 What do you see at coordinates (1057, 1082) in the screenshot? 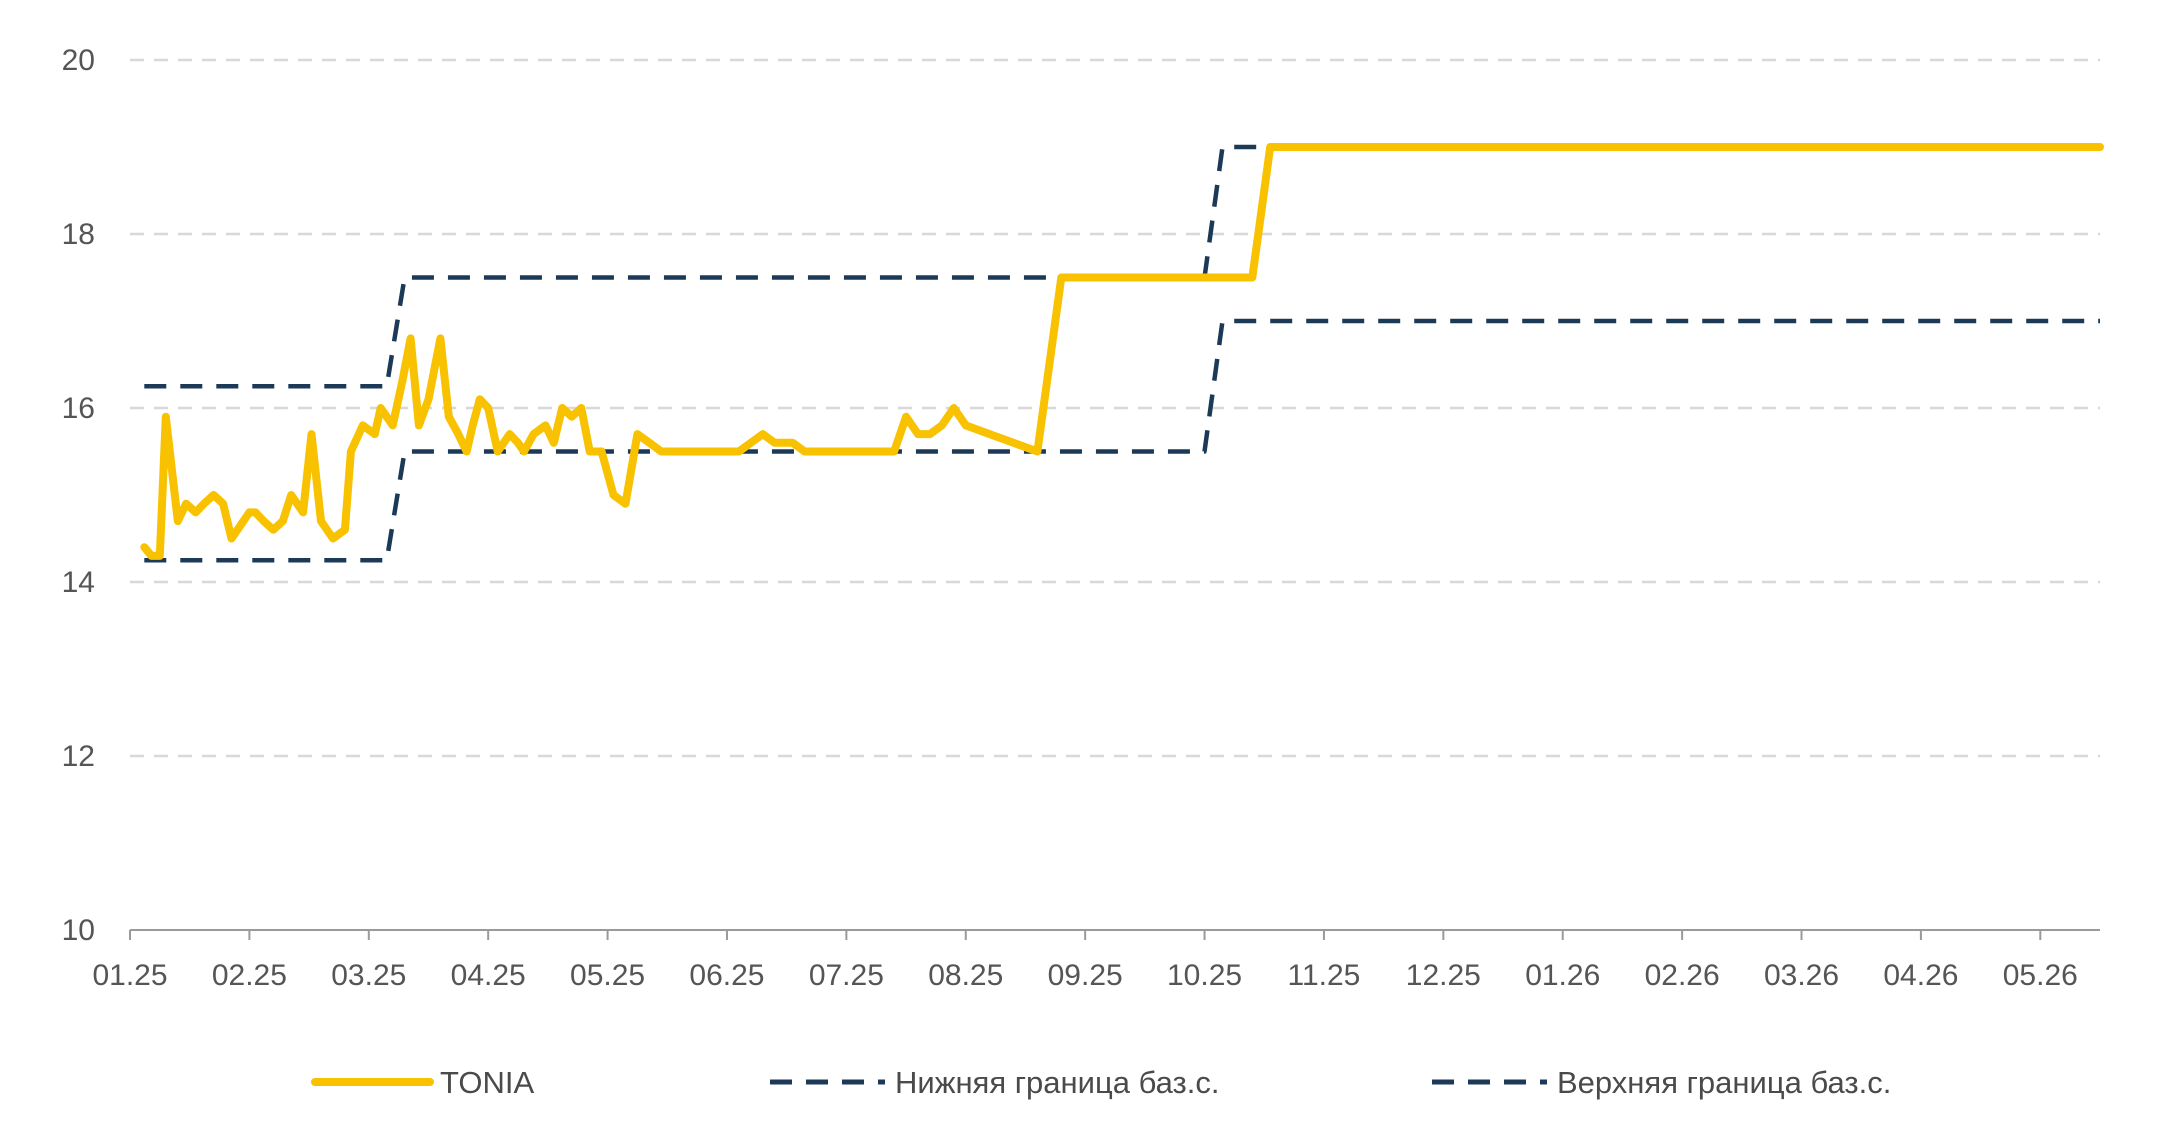
I see `legend-label: Нижняя граница баз.с.` at bounding box center [1057, 1082].